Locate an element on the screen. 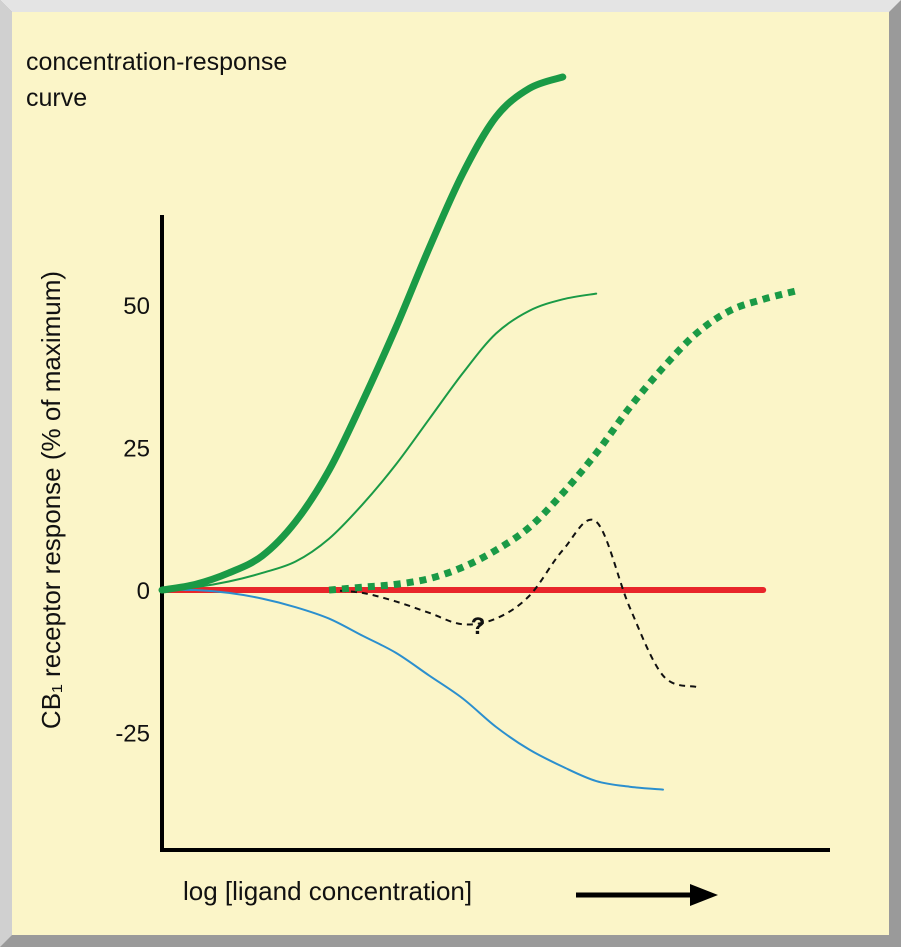 This screenshot has width=901, height=952. annotation: ? is located at coordinates (478, 626).